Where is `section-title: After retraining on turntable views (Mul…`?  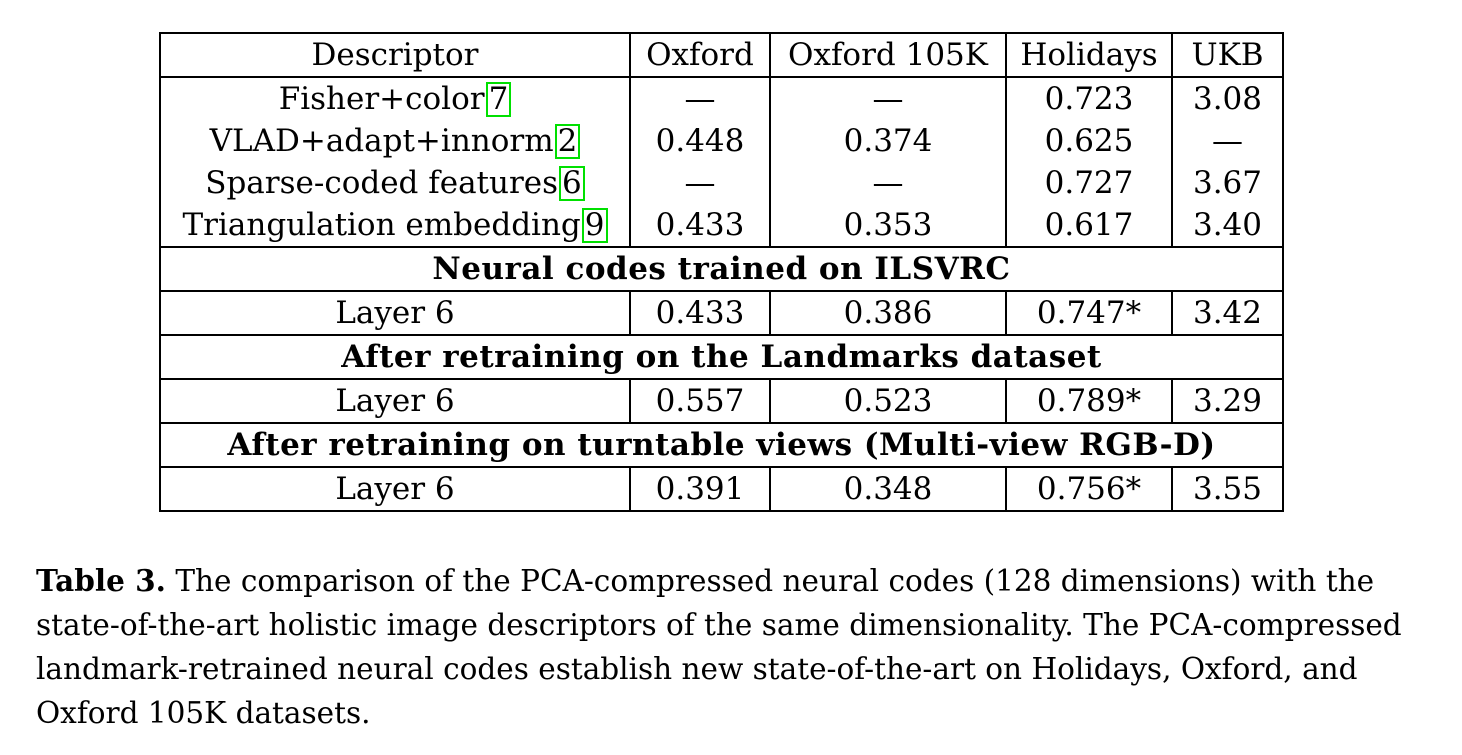 section-title: After retraining on turntable views (Mul… is located at coordinates (721, 445).